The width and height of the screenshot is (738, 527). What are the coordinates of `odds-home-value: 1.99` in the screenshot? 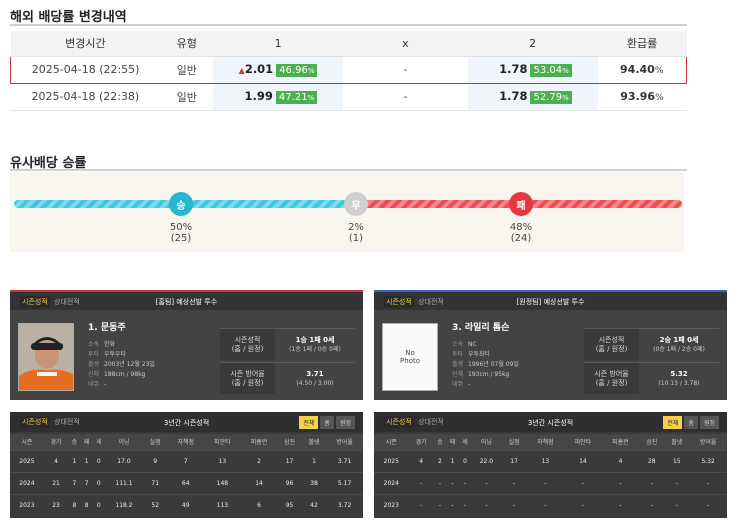 It's located at (258, 96).